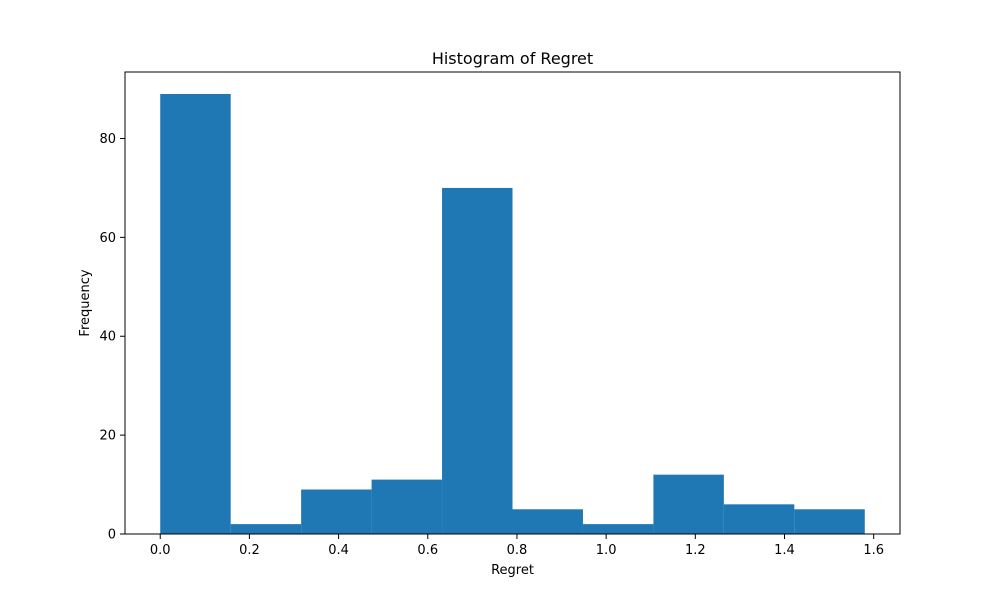 Image resolution: width=1000 pixels, height=600 pixels. Describe the element at coordinates (512, 58) in the screenshot. I see `chart-title: Histogram of Regret` at that location.